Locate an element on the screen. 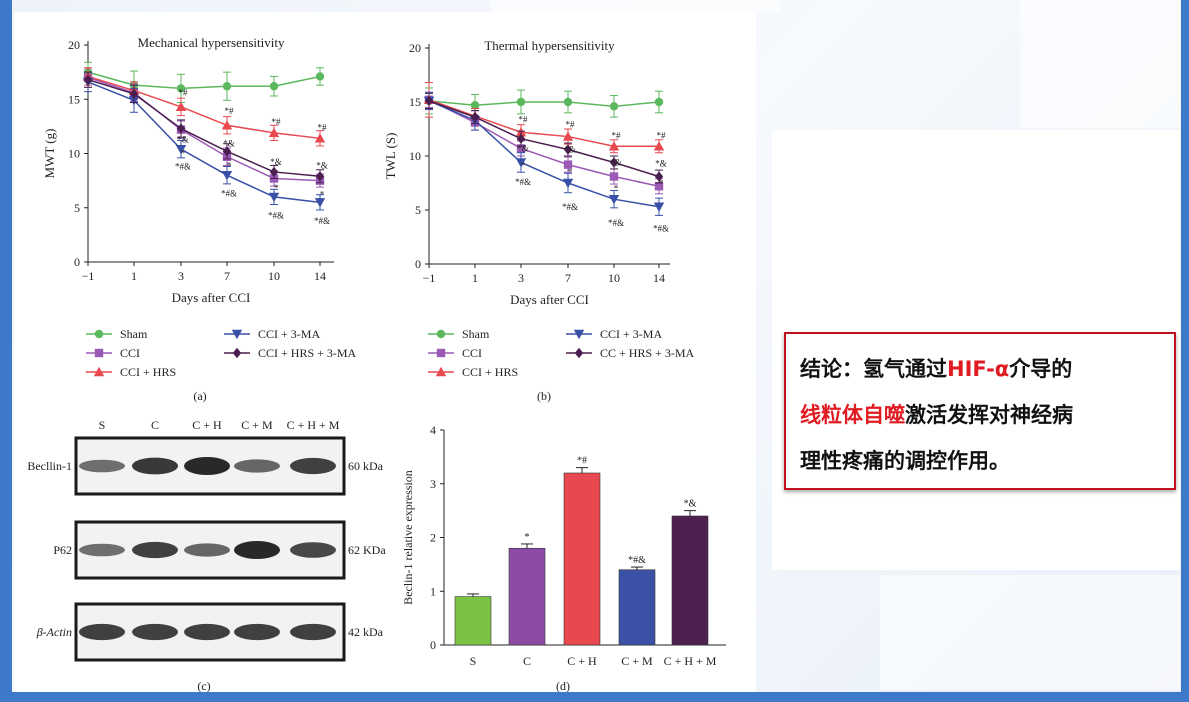 The image size is (1189, 702). y-tick-label: 3 is located at coordinates (433, 484).